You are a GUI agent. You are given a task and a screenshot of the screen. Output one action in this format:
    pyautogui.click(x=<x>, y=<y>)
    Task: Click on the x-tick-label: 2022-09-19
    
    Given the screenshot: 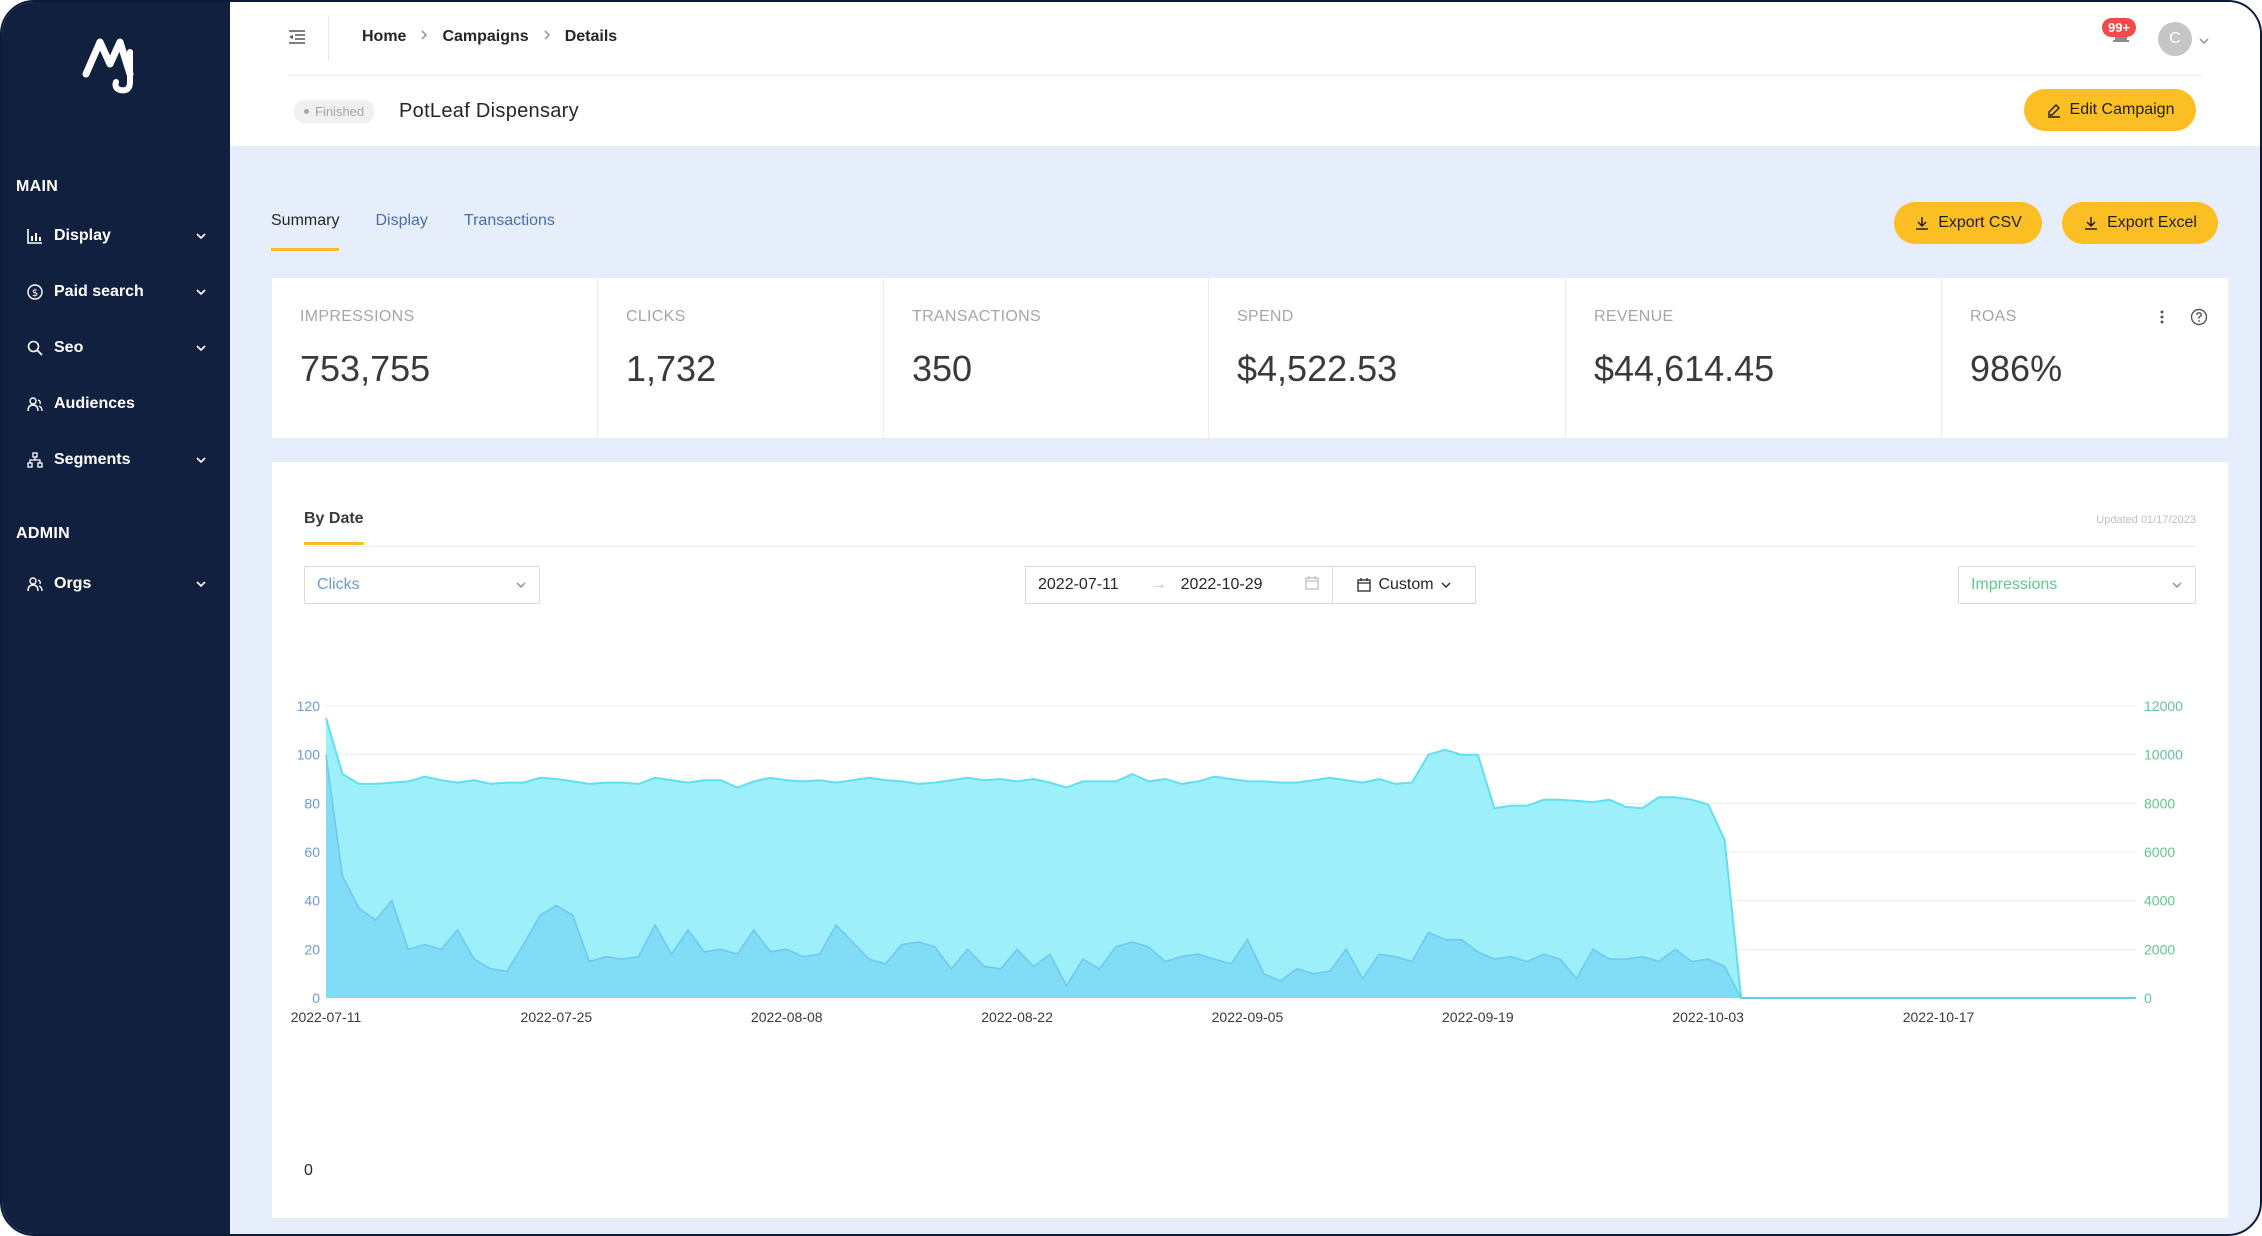 What is the action you would take?
    pyautogui.click(x=1478, y=1017)
    